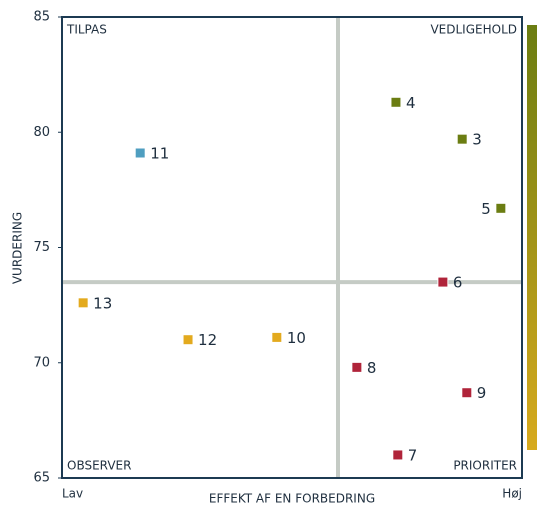 The height and width of the screenshot is (508, 539). Describe the element at coordinates (292, 499) in the screenshot. I see `x-axis-label: EFFEKT AF EN FORBEDRING` at that location.